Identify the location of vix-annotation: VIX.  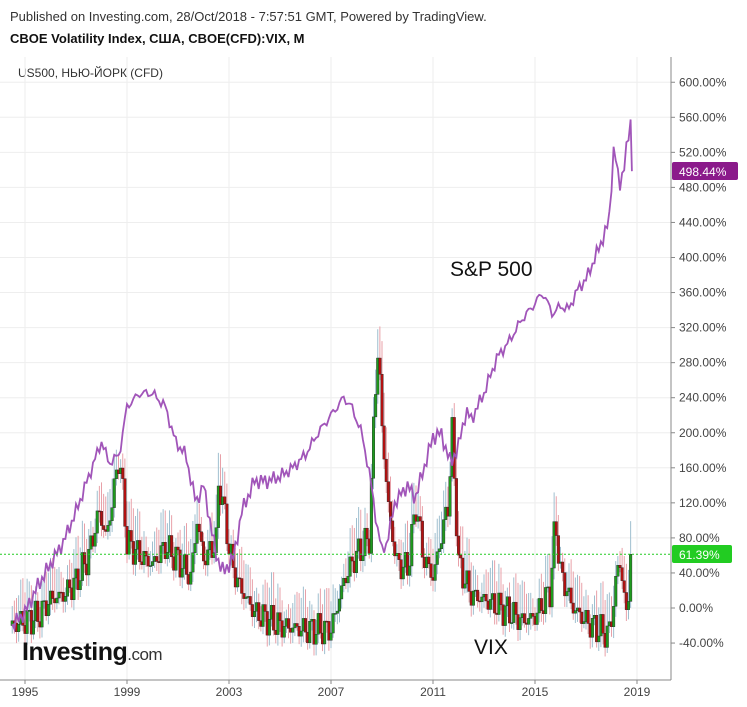
(491, 647).